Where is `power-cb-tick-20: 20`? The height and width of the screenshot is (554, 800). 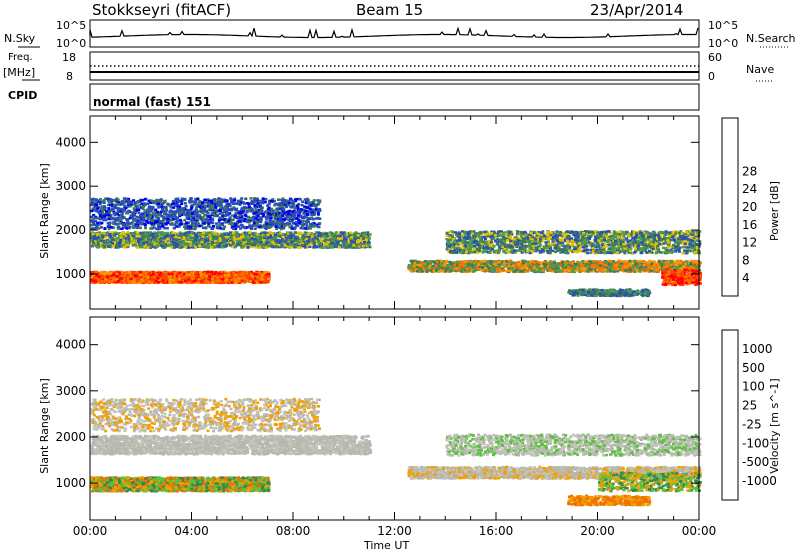 power-cb-tick-20: 20 is located at coordinates (749, 207).